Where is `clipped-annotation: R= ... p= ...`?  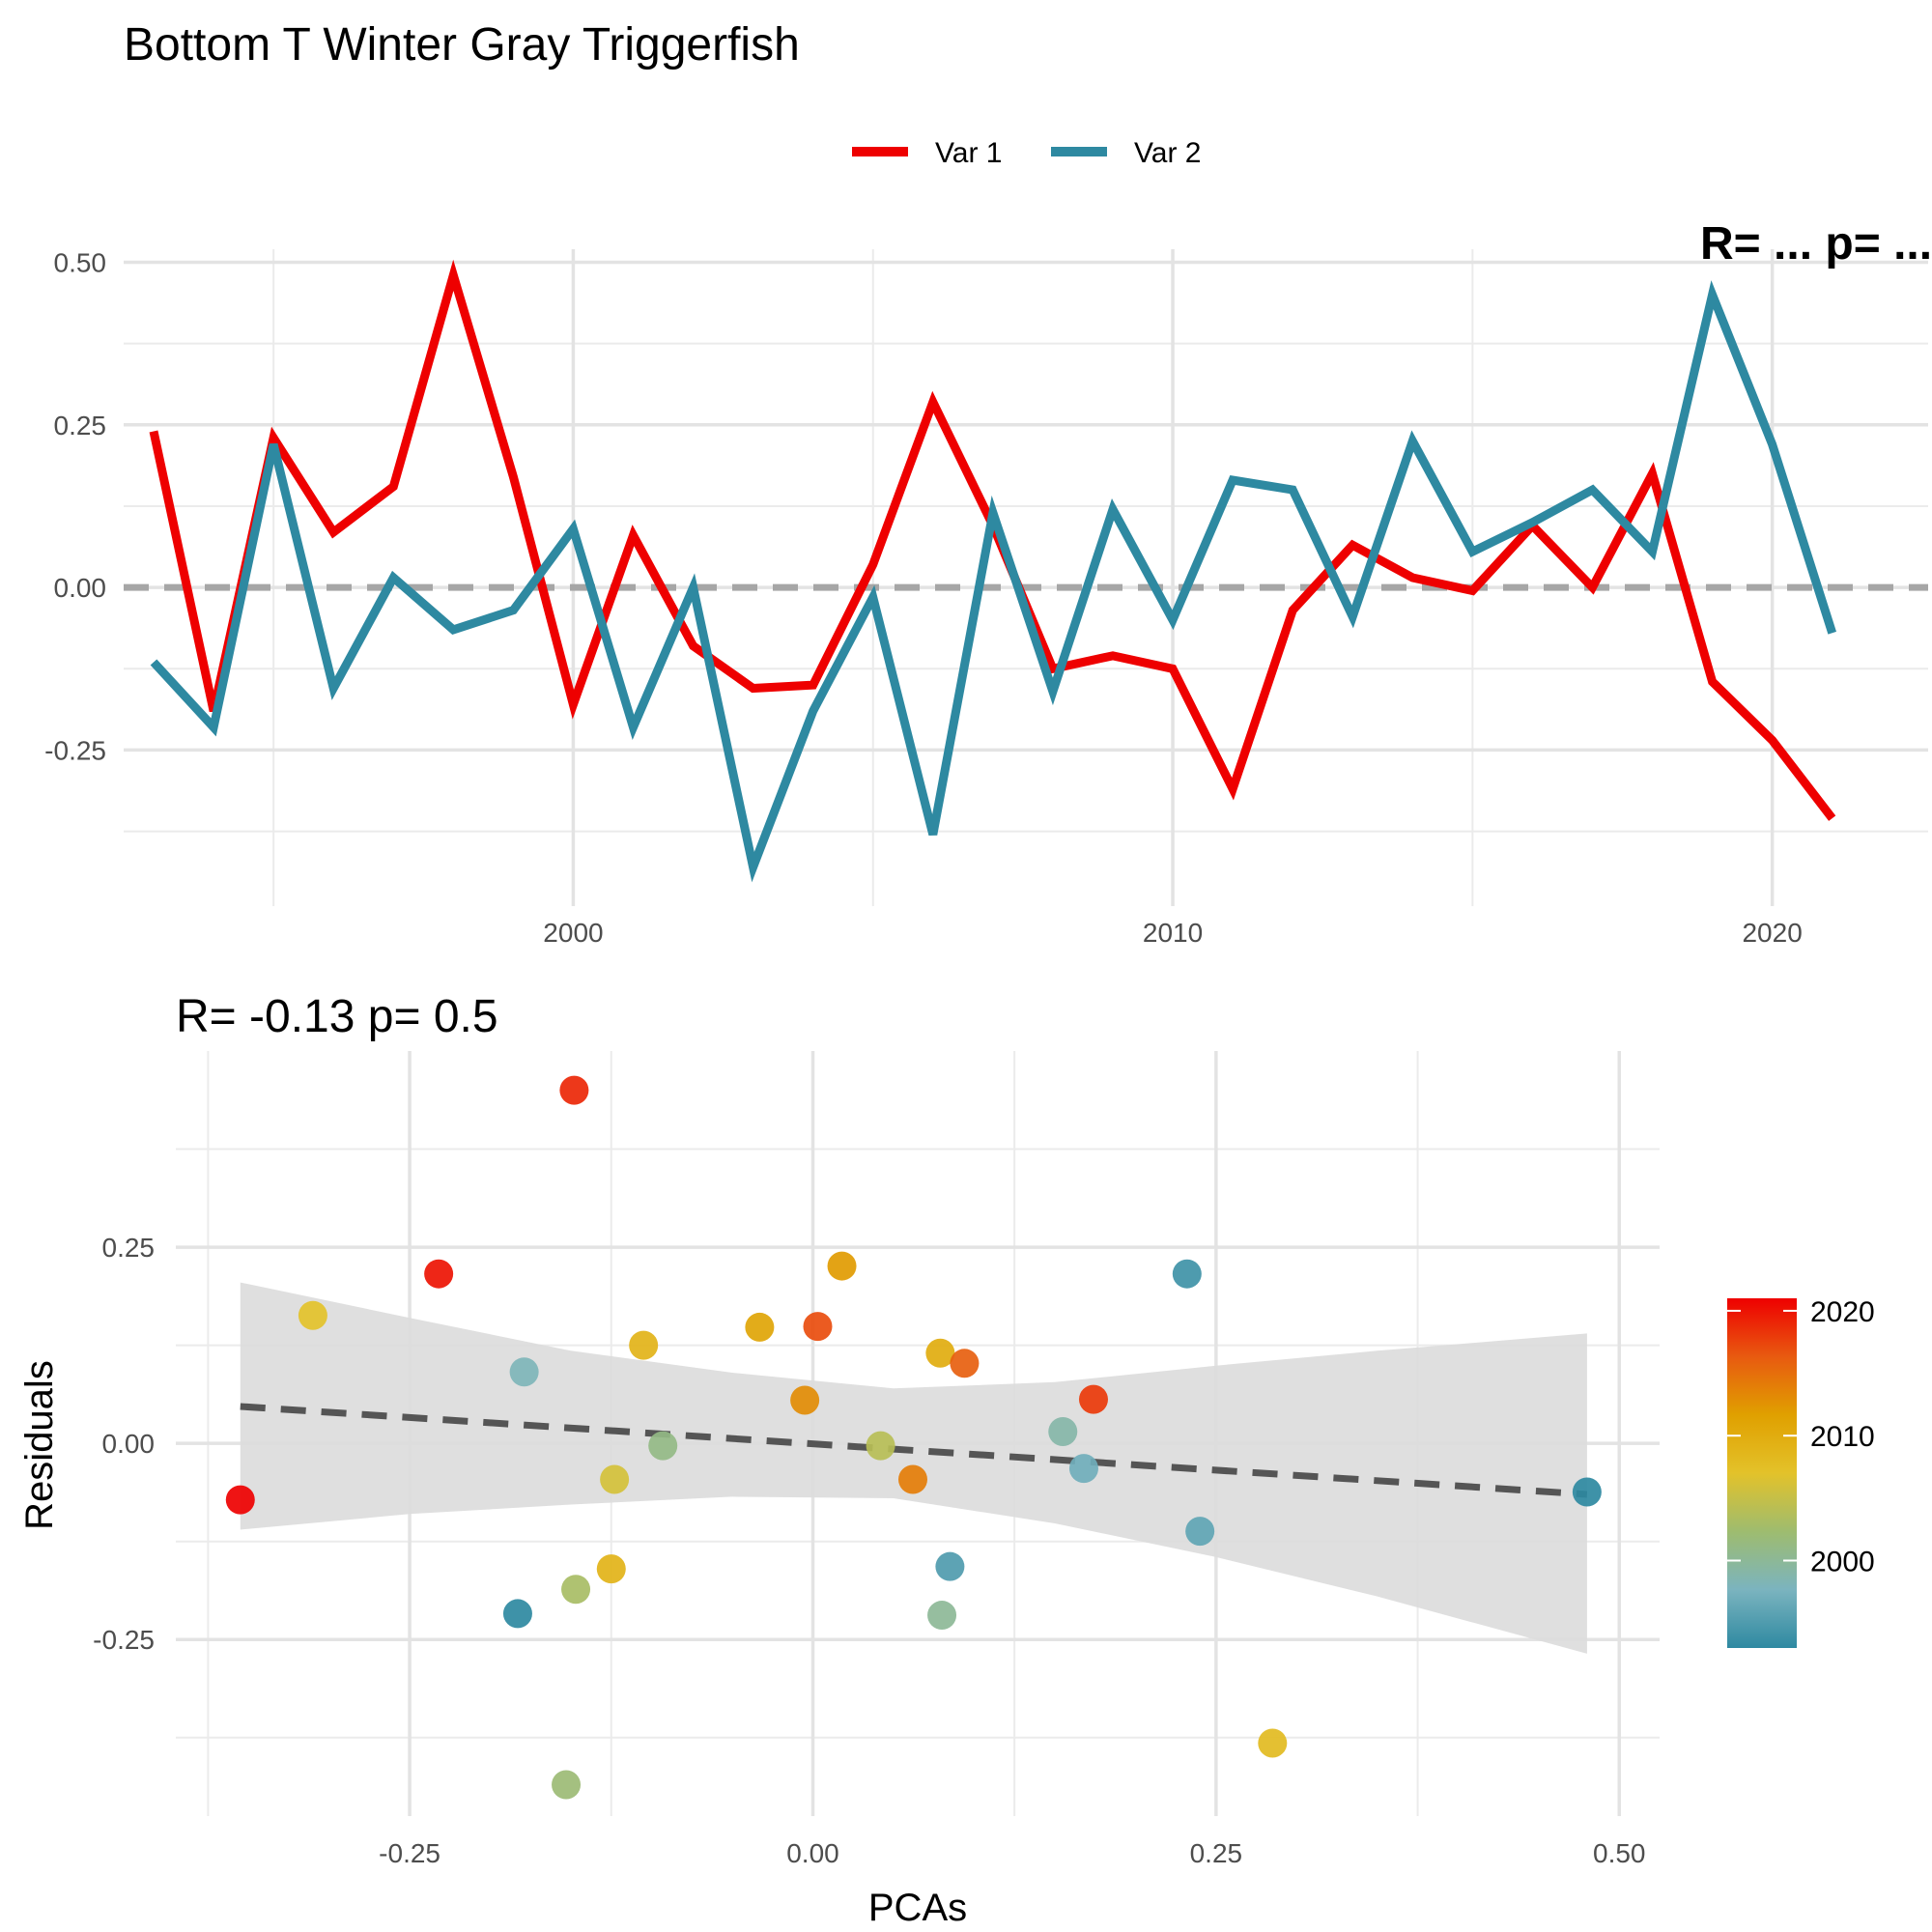 clipped-annotation: R= ... p= ... is located at coordinates (1816, 244).